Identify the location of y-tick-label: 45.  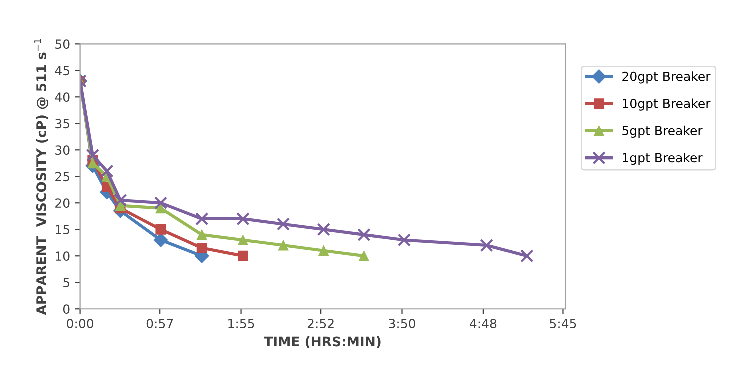
(62, 71).